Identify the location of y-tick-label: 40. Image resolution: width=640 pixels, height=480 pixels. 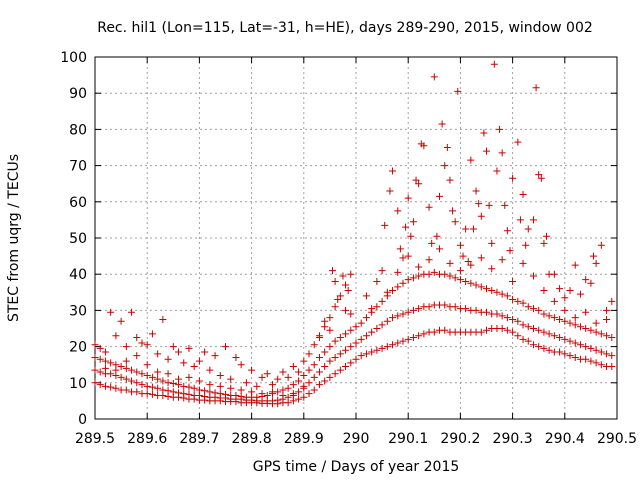
(78, 275).